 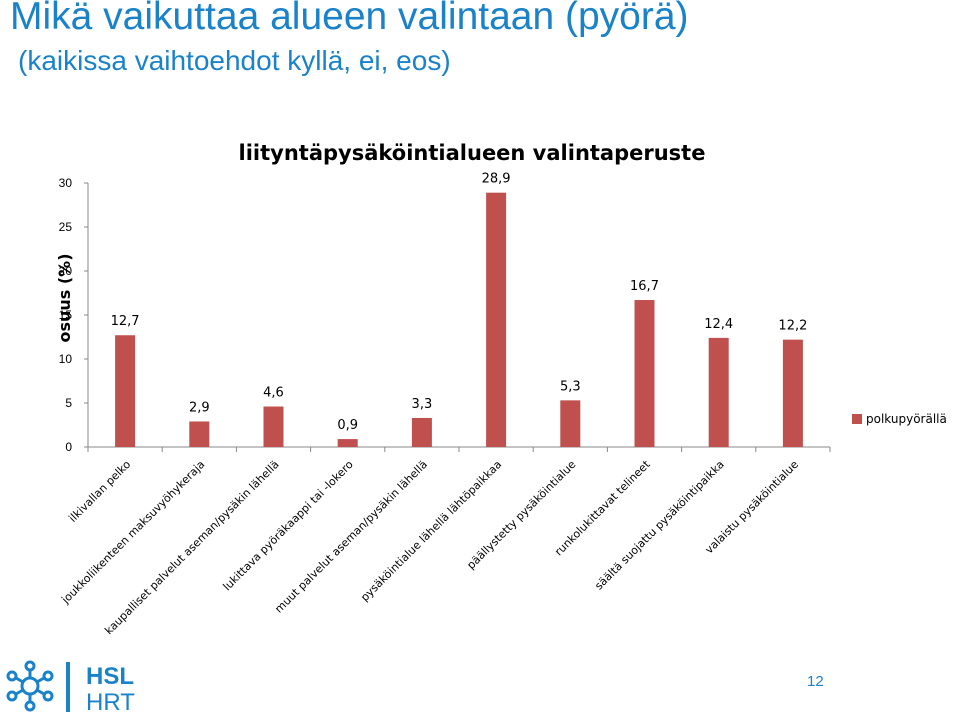 What do you see at coordinates (288, 525) in the screenshot?
I see `x-tick-label: lukittava pyöräkaappi tai -lokero` at bounding box center [288, 525].